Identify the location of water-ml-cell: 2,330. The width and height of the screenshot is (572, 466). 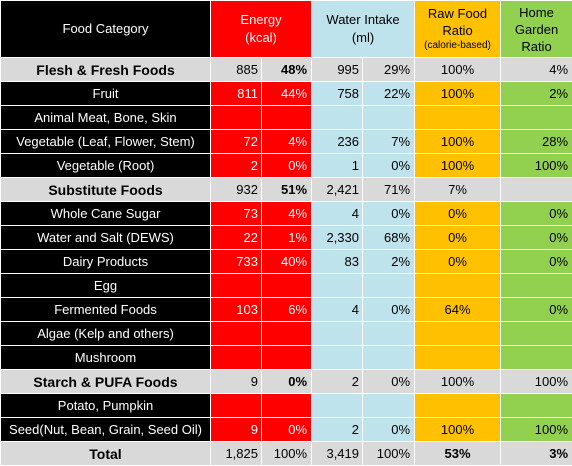
(337, 238).